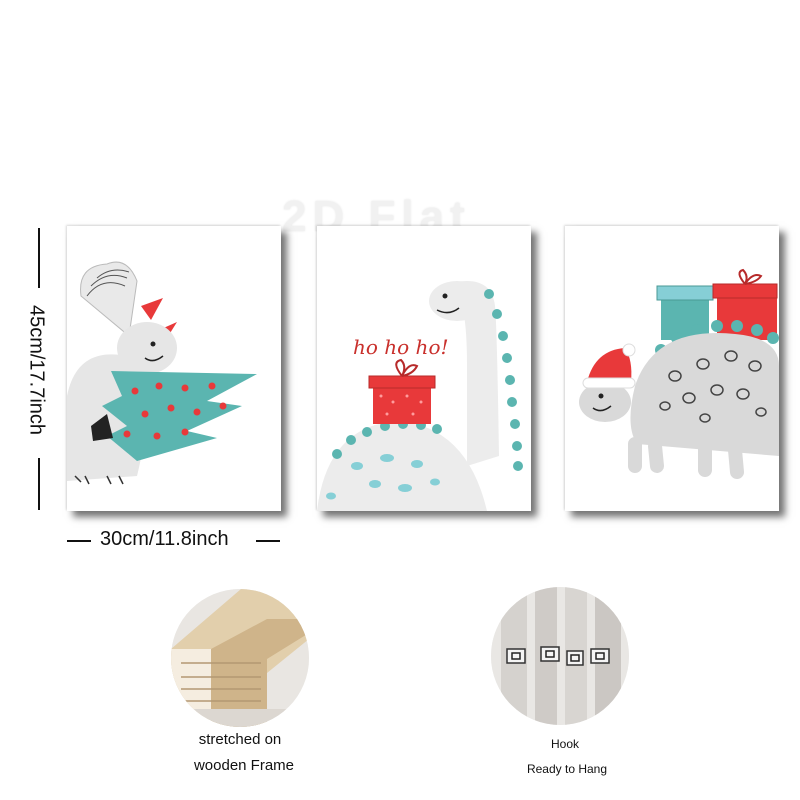 The image size is (800, 800). What do you see at coordinates (268, 541) in the screenshot?
I see `width-marker-right` at bounding box center [268, 541].